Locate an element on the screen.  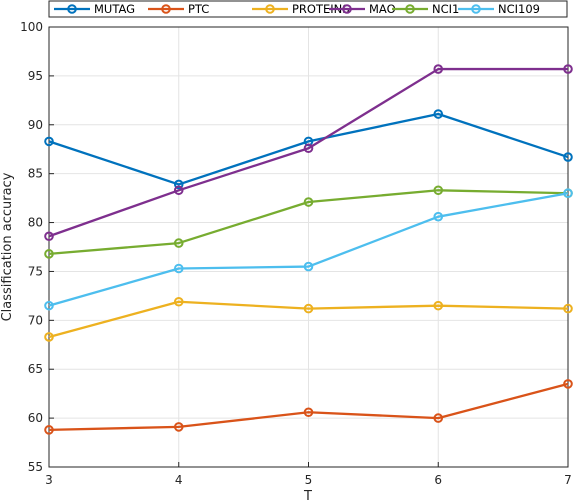
x-axis-label: T is located at coordinates (307, 496).